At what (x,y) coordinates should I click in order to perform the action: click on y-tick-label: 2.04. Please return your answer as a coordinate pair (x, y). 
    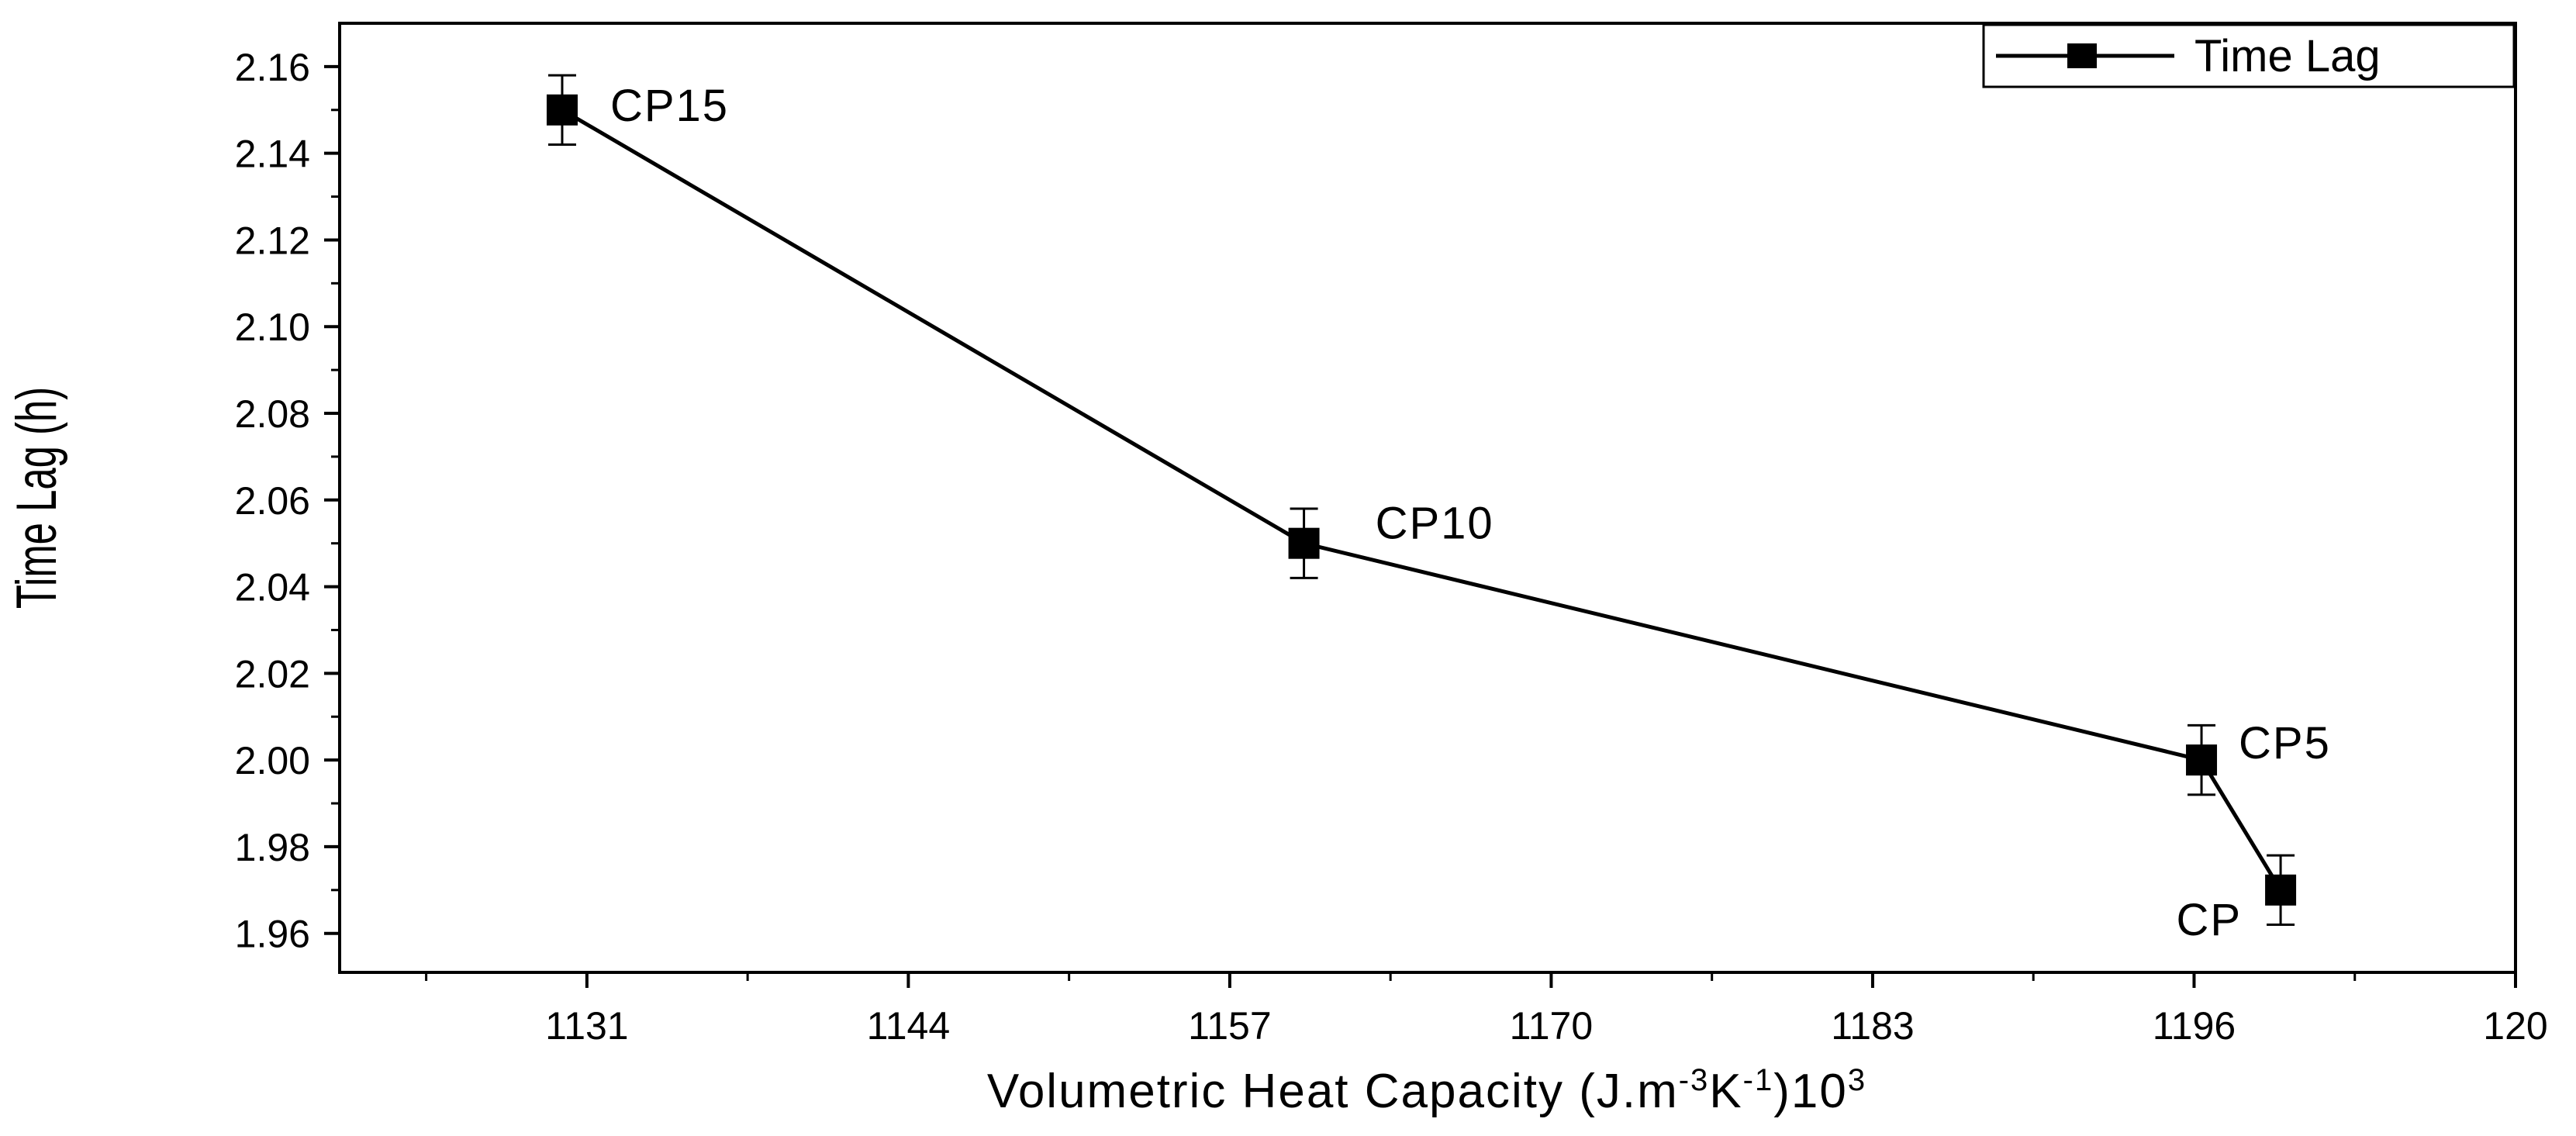
    Looking at the image, I should click on (272, 587).